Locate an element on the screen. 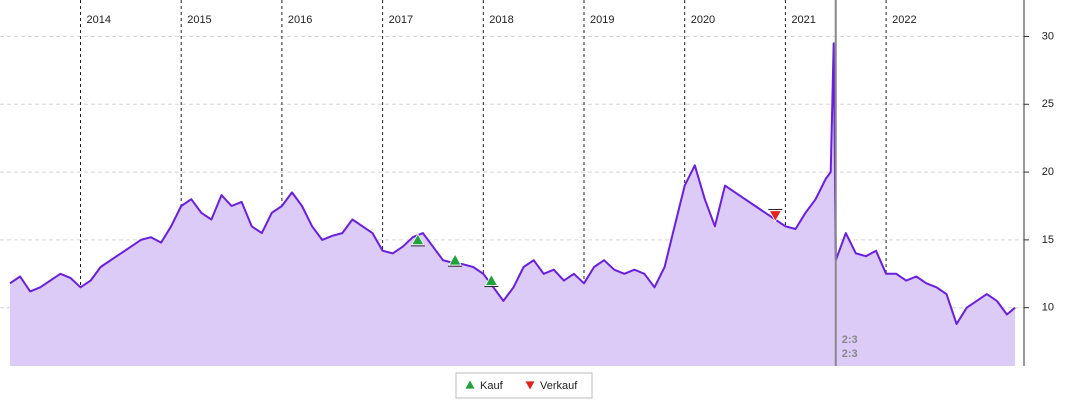  x-tick-label: 2022 is located at coordinates (904, 20).